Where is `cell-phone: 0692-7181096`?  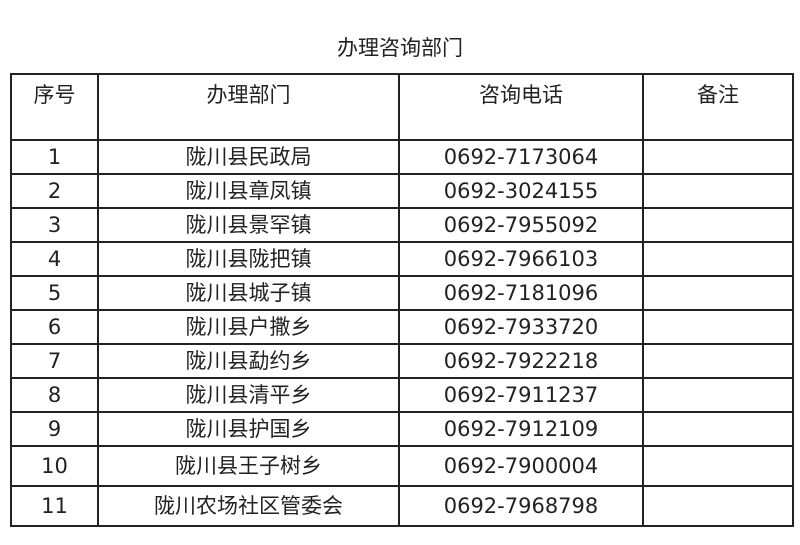
cell-phone: 0692-7181096 is located at coordinates (521, 293).